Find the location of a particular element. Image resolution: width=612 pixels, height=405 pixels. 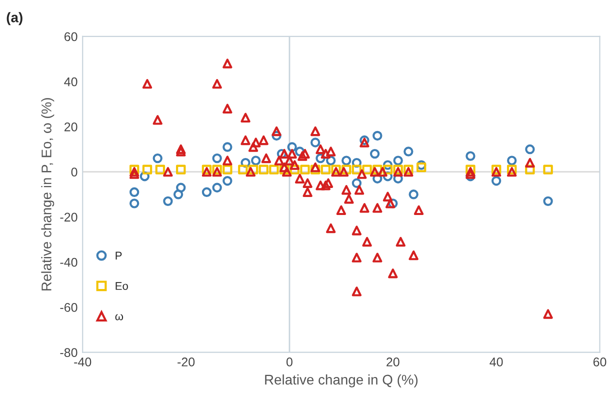

x-tick-label: 40 is located at coordinates (496, 362).